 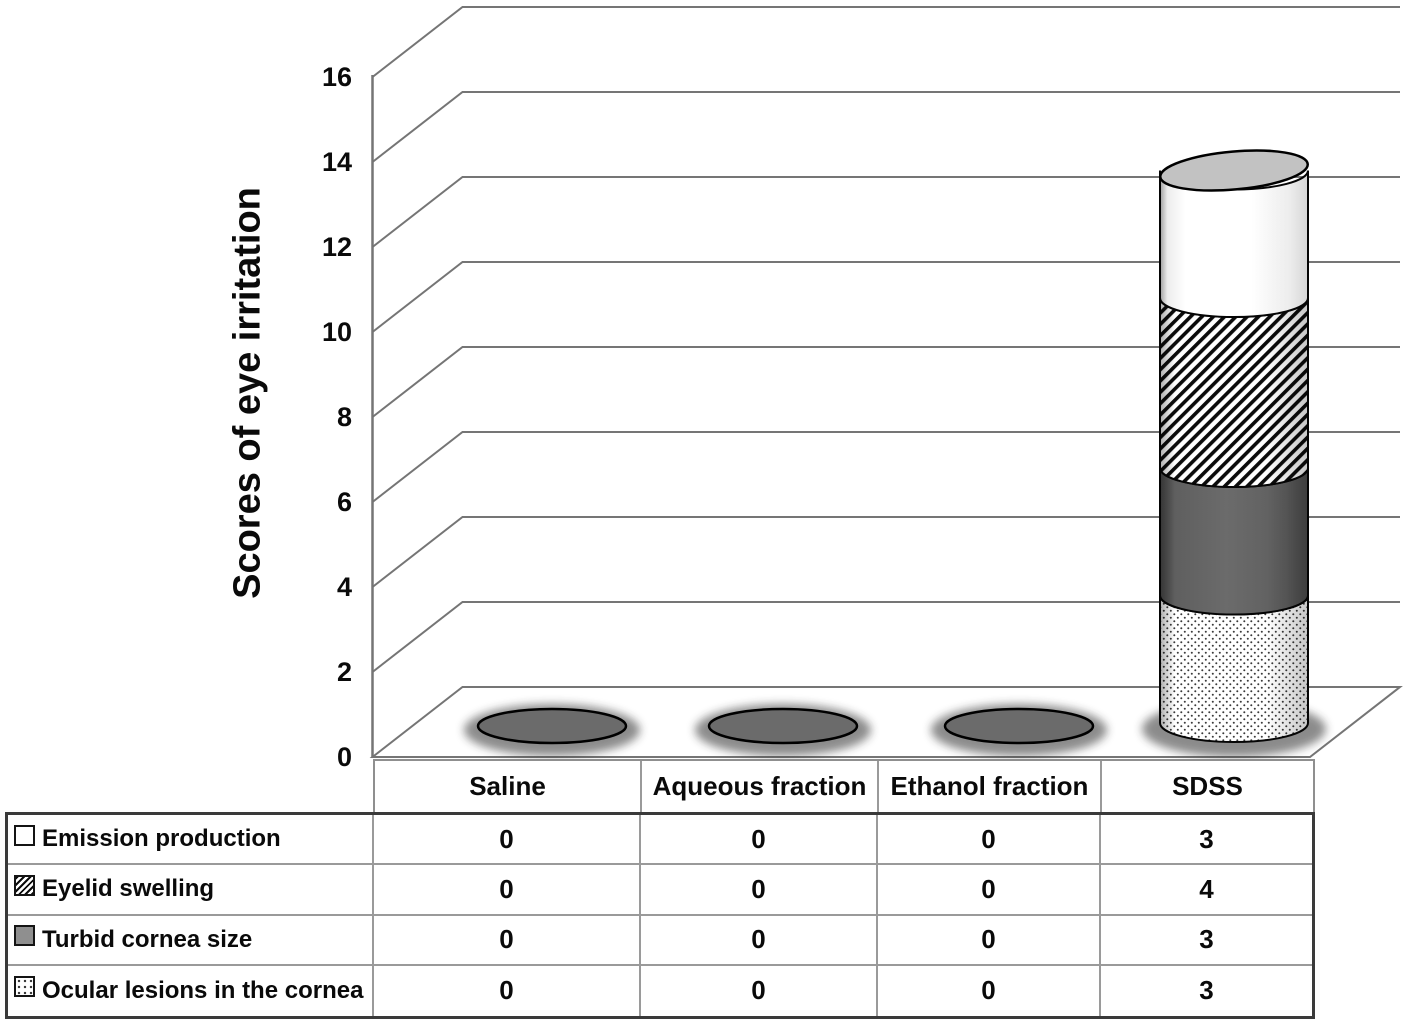 I want to click on series-label: Ocular lesions in the cornea, so click(x=203, y=990).